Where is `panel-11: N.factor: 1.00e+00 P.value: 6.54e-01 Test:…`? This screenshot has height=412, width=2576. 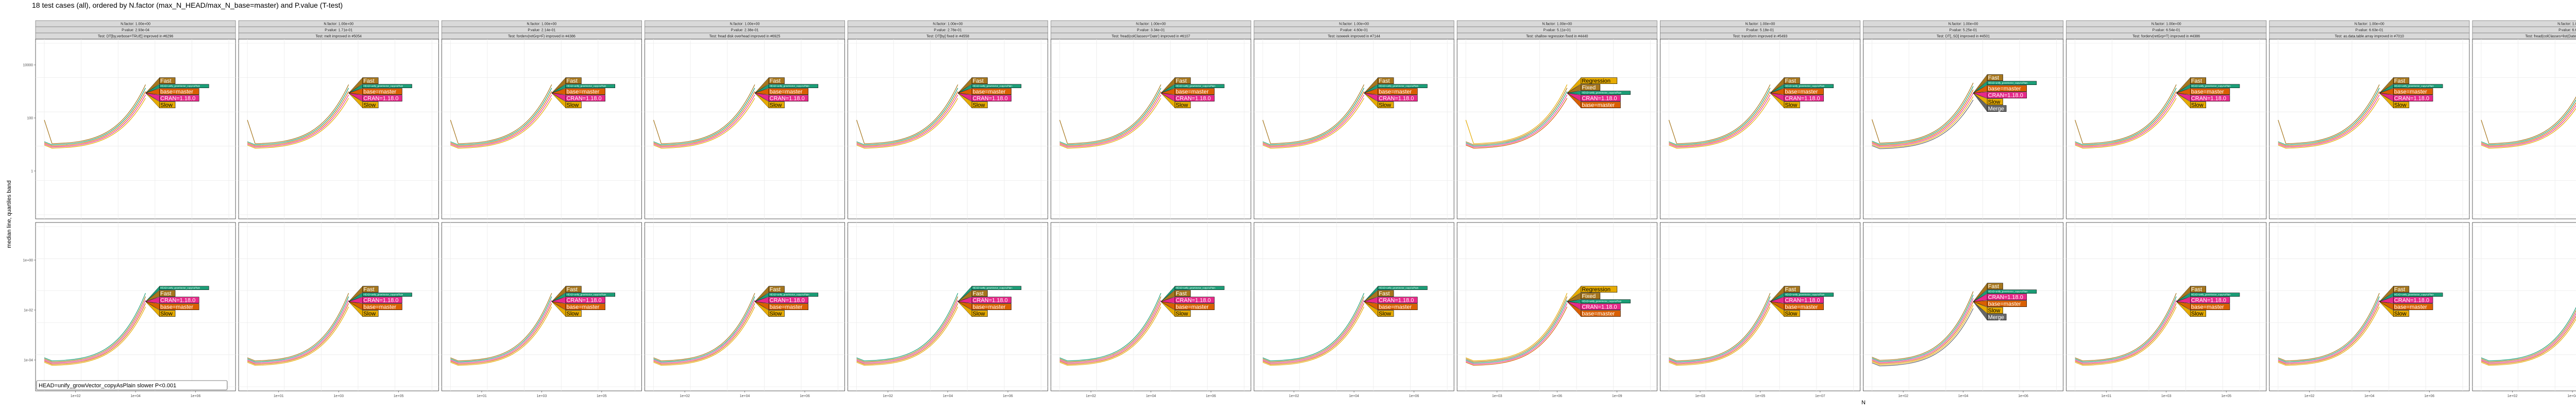
panel-11: N.factor: 1.00e+00 P.value: 6.54e-01 Test:… is located at coordinates (2166, 209).